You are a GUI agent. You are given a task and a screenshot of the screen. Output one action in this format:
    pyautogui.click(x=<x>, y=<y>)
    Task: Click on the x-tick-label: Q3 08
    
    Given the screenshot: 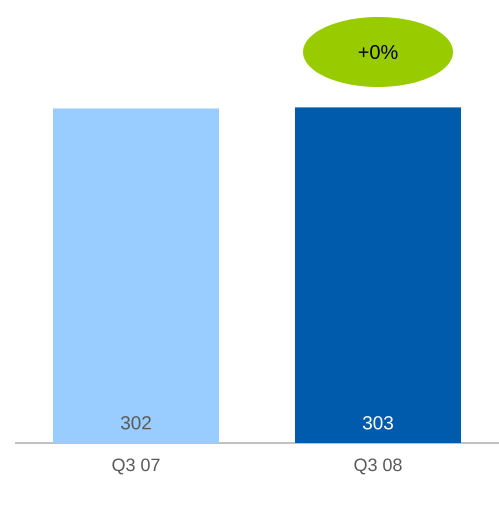 What is the action you would take?
    pyautogui.click(x=378, y=466)
    